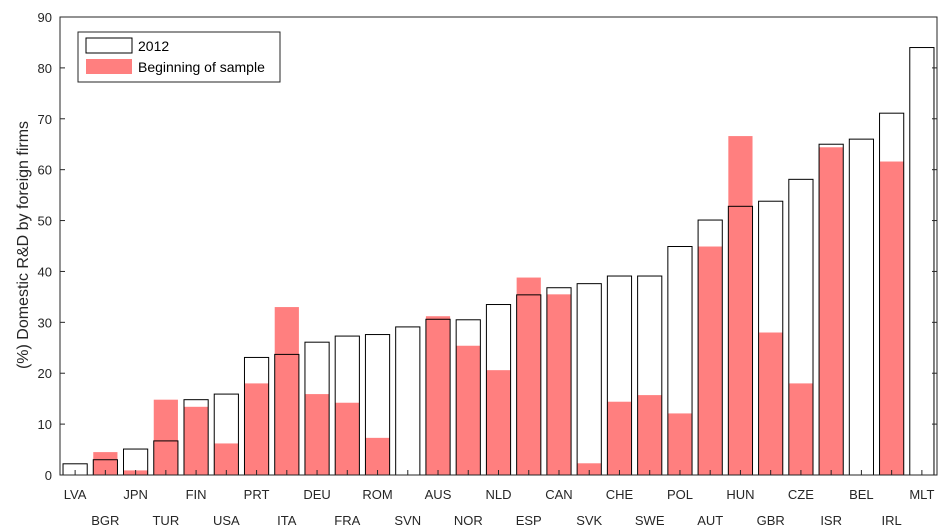  Describe the element at coordinates (165, 520) in the screenshot. I see `x-tick-label: TUR` at that location.